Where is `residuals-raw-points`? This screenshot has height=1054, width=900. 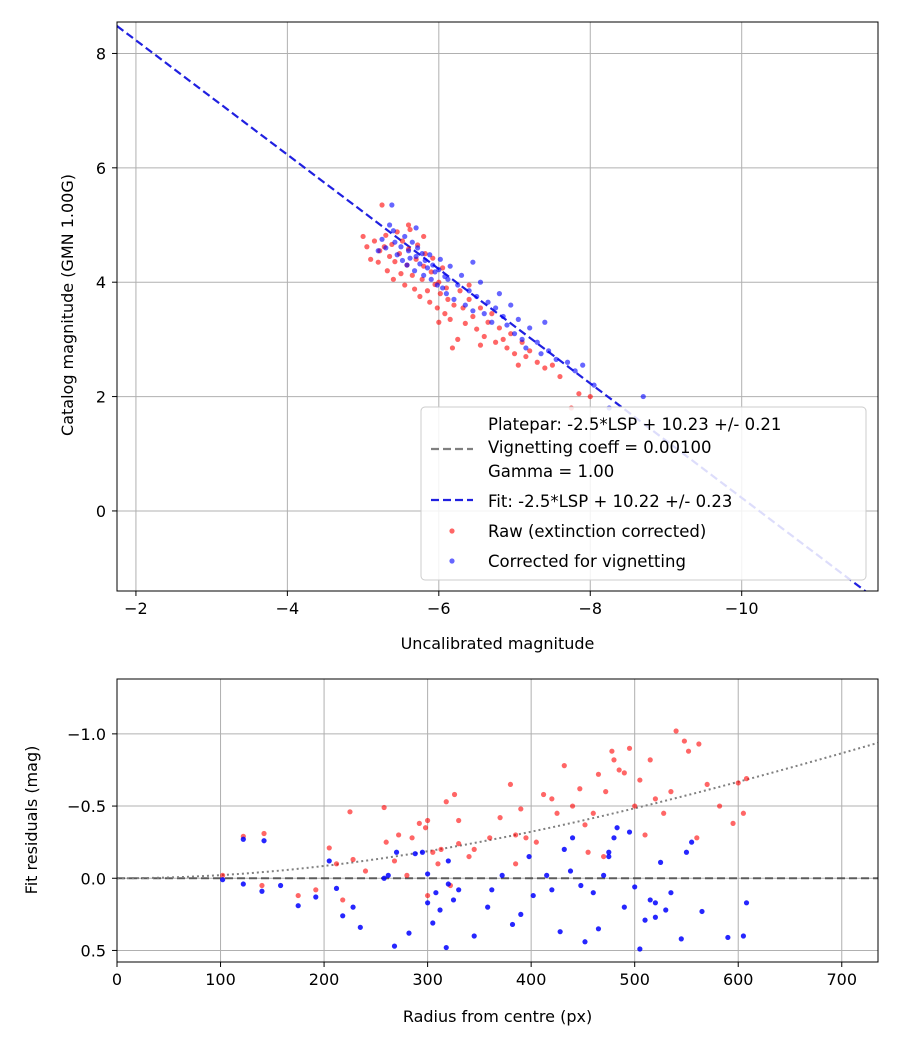
residuals-raw-points is located at coordinates (485, 815).